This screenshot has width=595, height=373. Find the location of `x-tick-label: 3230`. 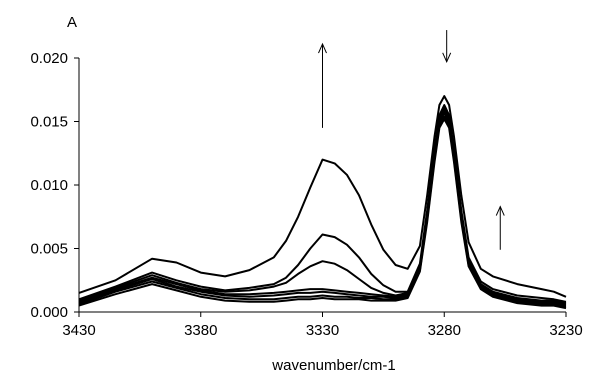

x-tick-label: 3230 is located at coordinates (565, 330).